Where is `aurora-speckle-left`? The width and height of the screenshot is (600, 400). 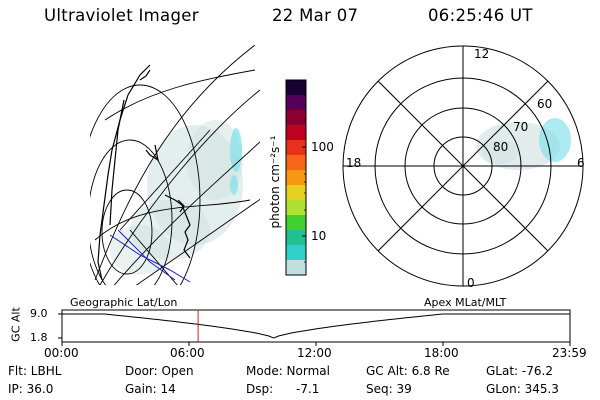 aurora-speckle-left is located at coordinates (176, 197).